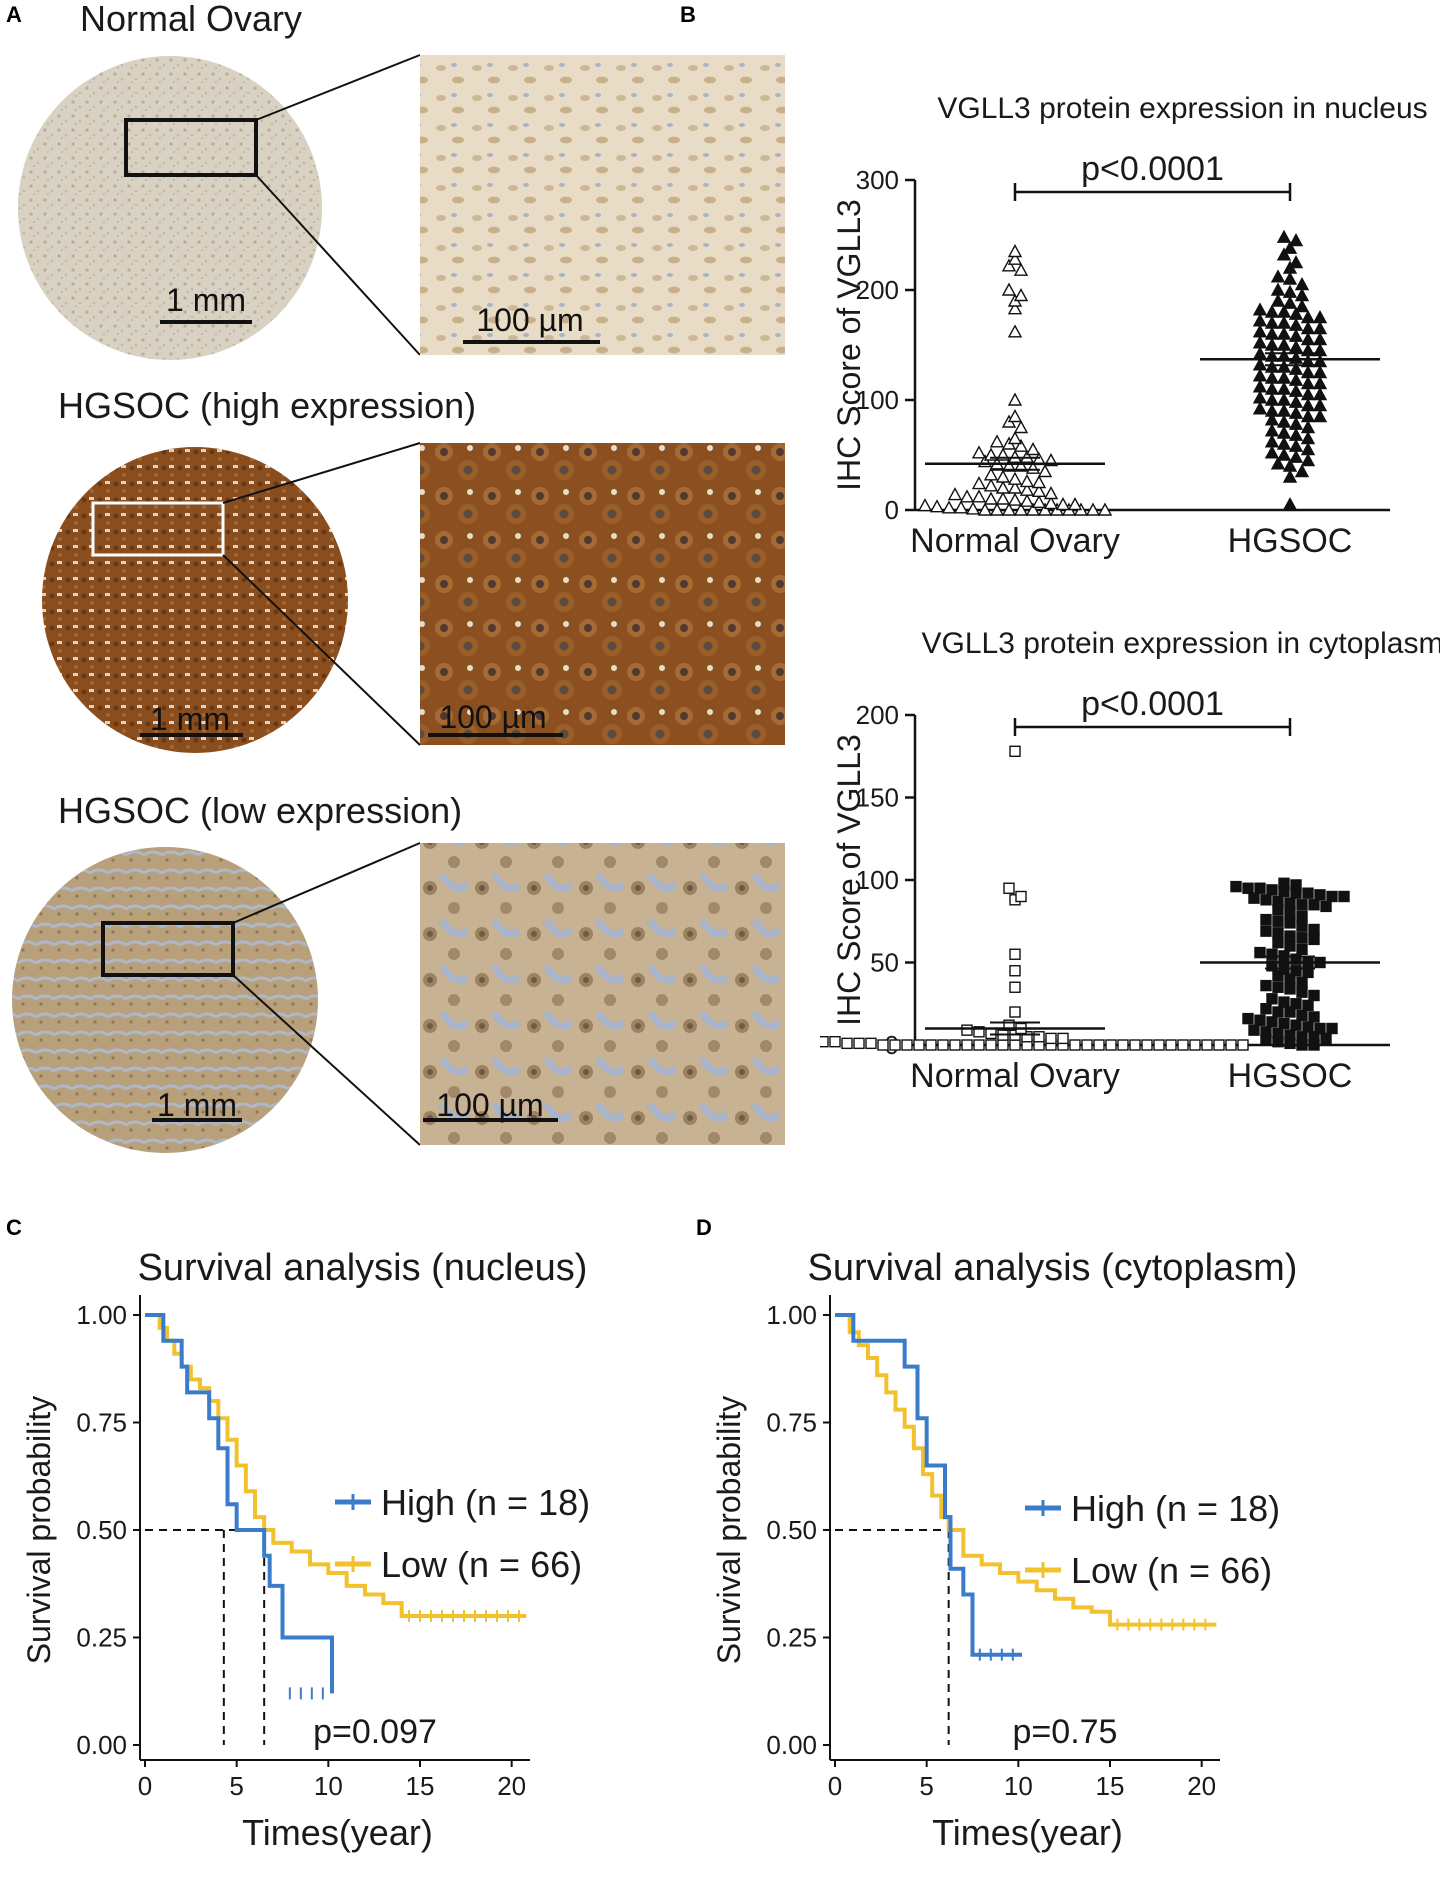  I want to click on chart-title: VGLL3 protein expression in nucleus, so click(1182, 108).